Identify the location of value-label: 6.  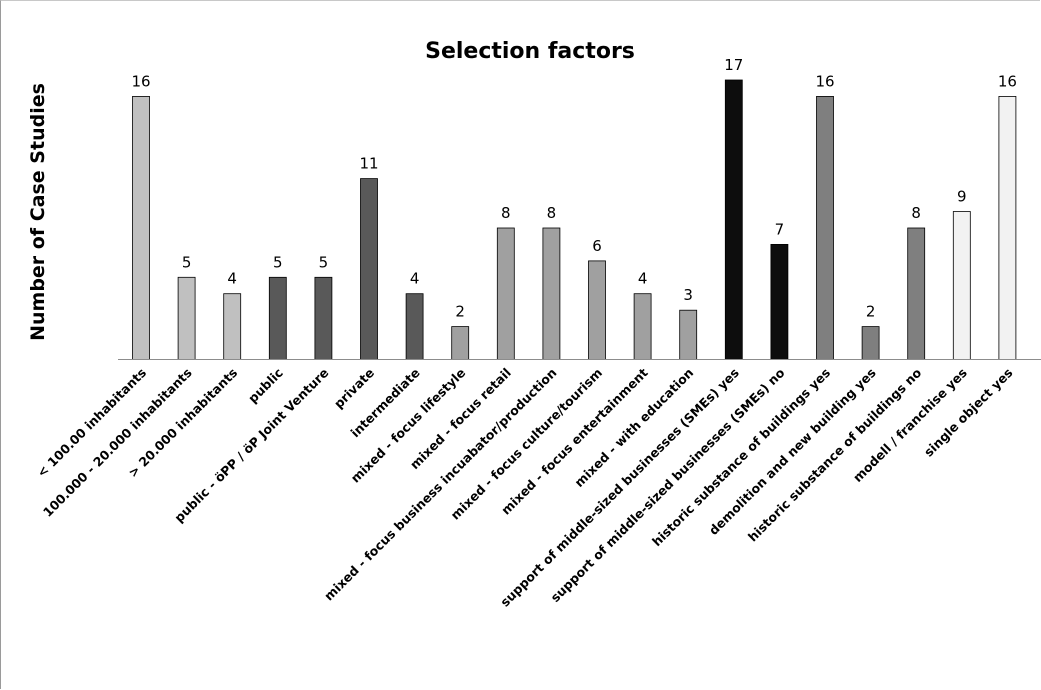
(597, 246).